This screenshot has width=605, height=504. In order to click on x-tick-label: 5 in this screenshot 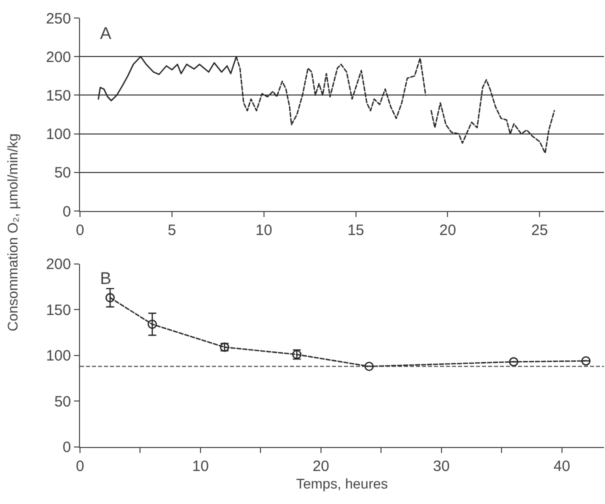, I will do `click(172, 231)`.